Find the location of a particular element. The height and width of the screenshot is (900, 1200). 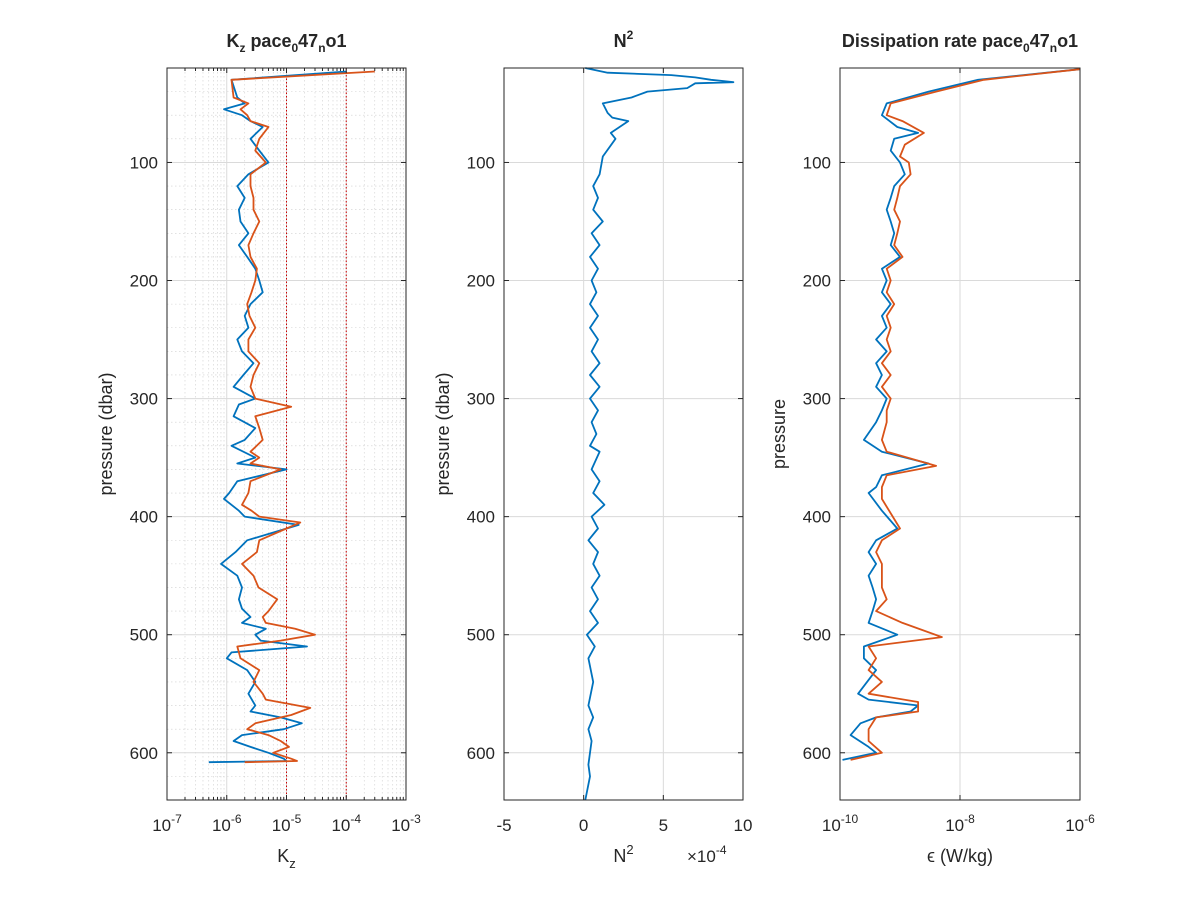

panel-title: Kz pace047no1 is located at coordinates (286, 43).